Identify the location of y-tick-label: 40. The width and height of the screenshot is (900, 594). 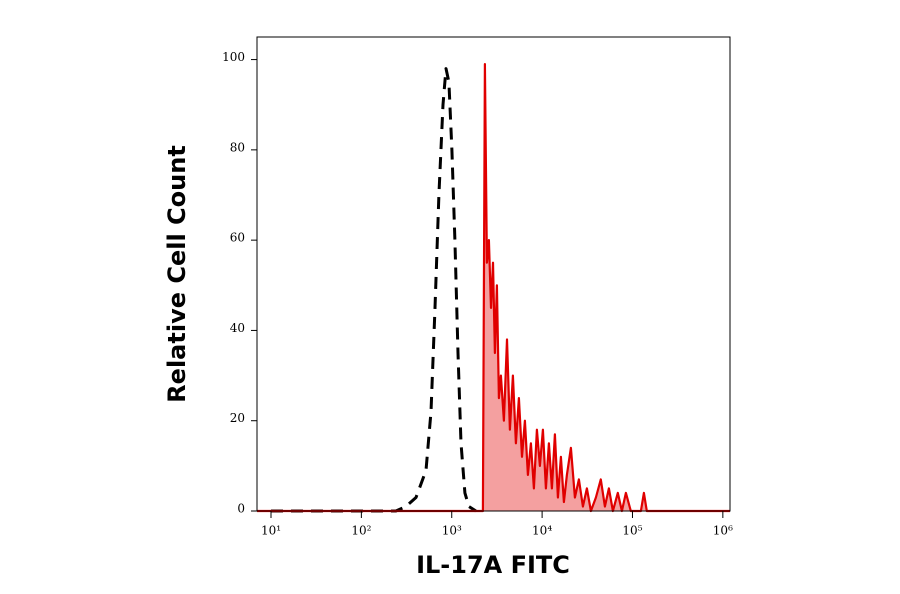
(237, 328).